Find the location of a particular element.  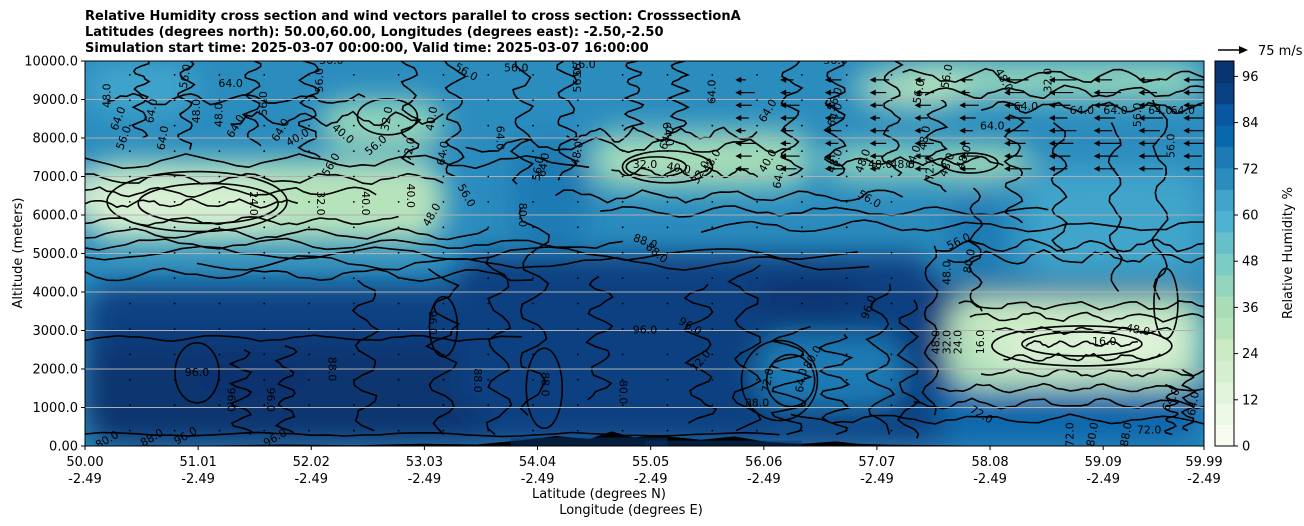

contour-label: 80.0 is located at coordinates (522, 215).